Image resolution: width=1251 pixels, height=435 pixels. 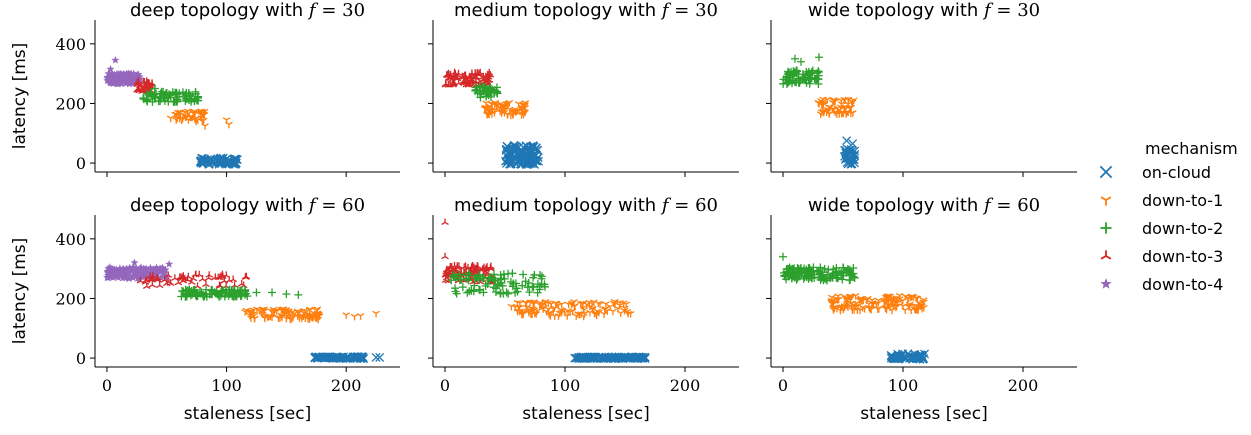 I want to click on legend-item-down-to-4: down-to-4, so click(x=1161, y=284).